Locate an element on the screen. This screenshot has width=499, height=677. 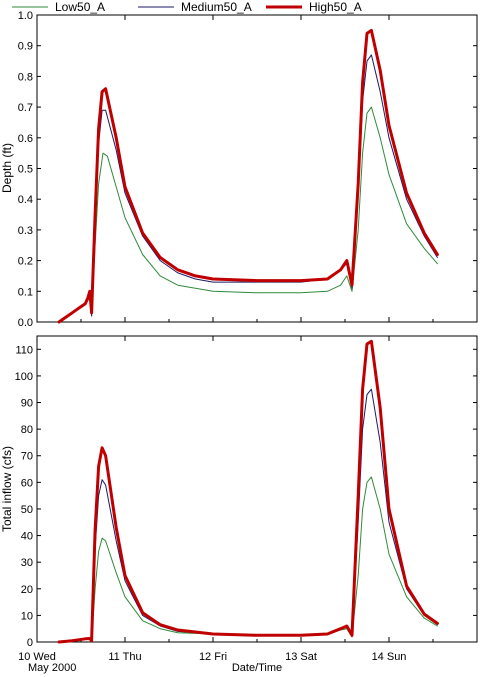
inflow-ytick-label: 20 is located at coordinates (27, 590).